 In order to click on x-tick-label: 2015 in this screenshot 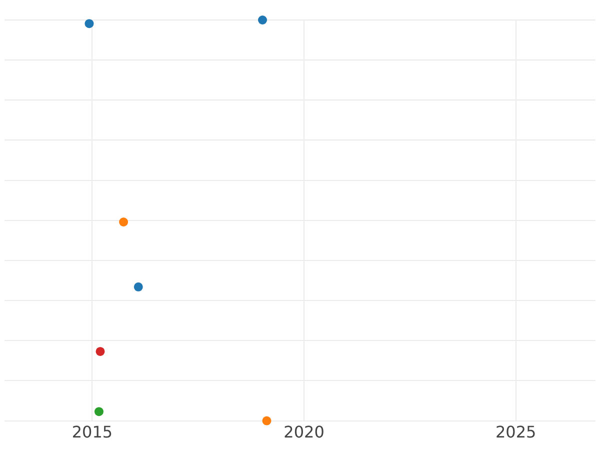, I will do `click(92, 432)`.